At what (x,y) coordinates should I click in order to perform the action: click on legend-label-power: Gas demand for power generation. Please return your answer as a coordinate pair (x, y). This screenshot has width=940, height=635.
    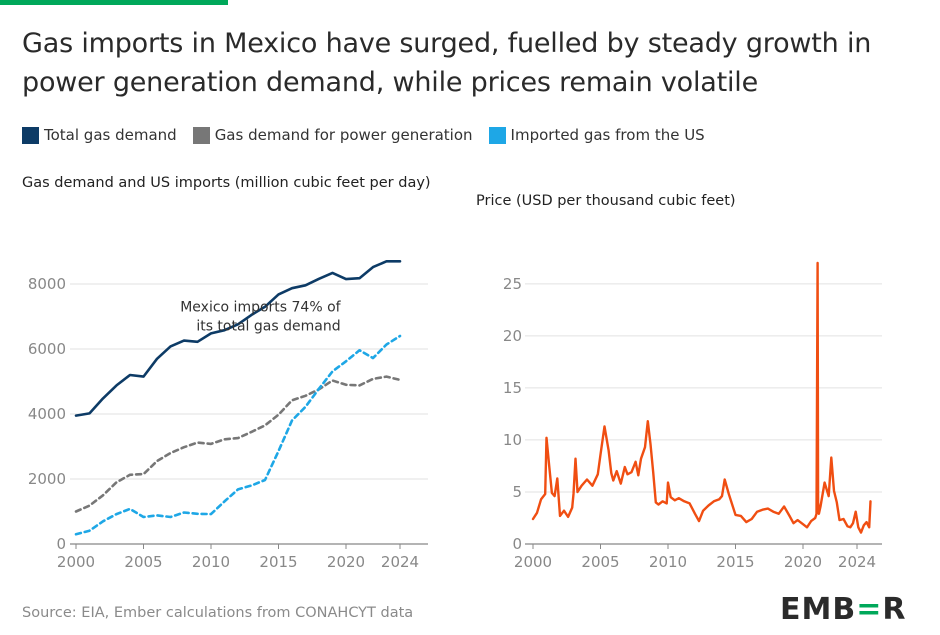
    Looking at the image, I should click on (343, 135).